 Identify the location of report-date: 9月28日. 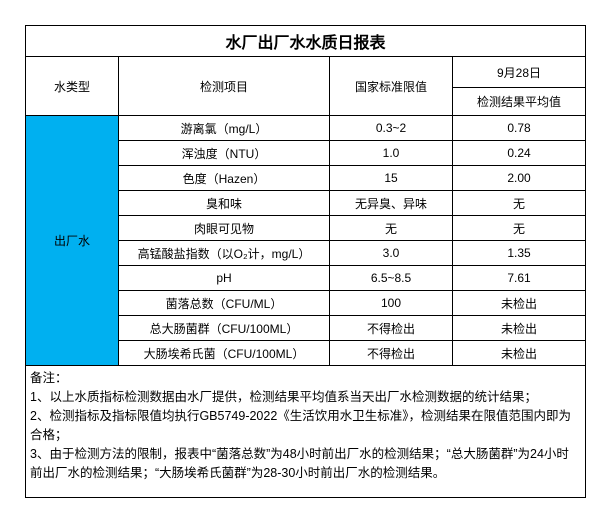
(519, 72).